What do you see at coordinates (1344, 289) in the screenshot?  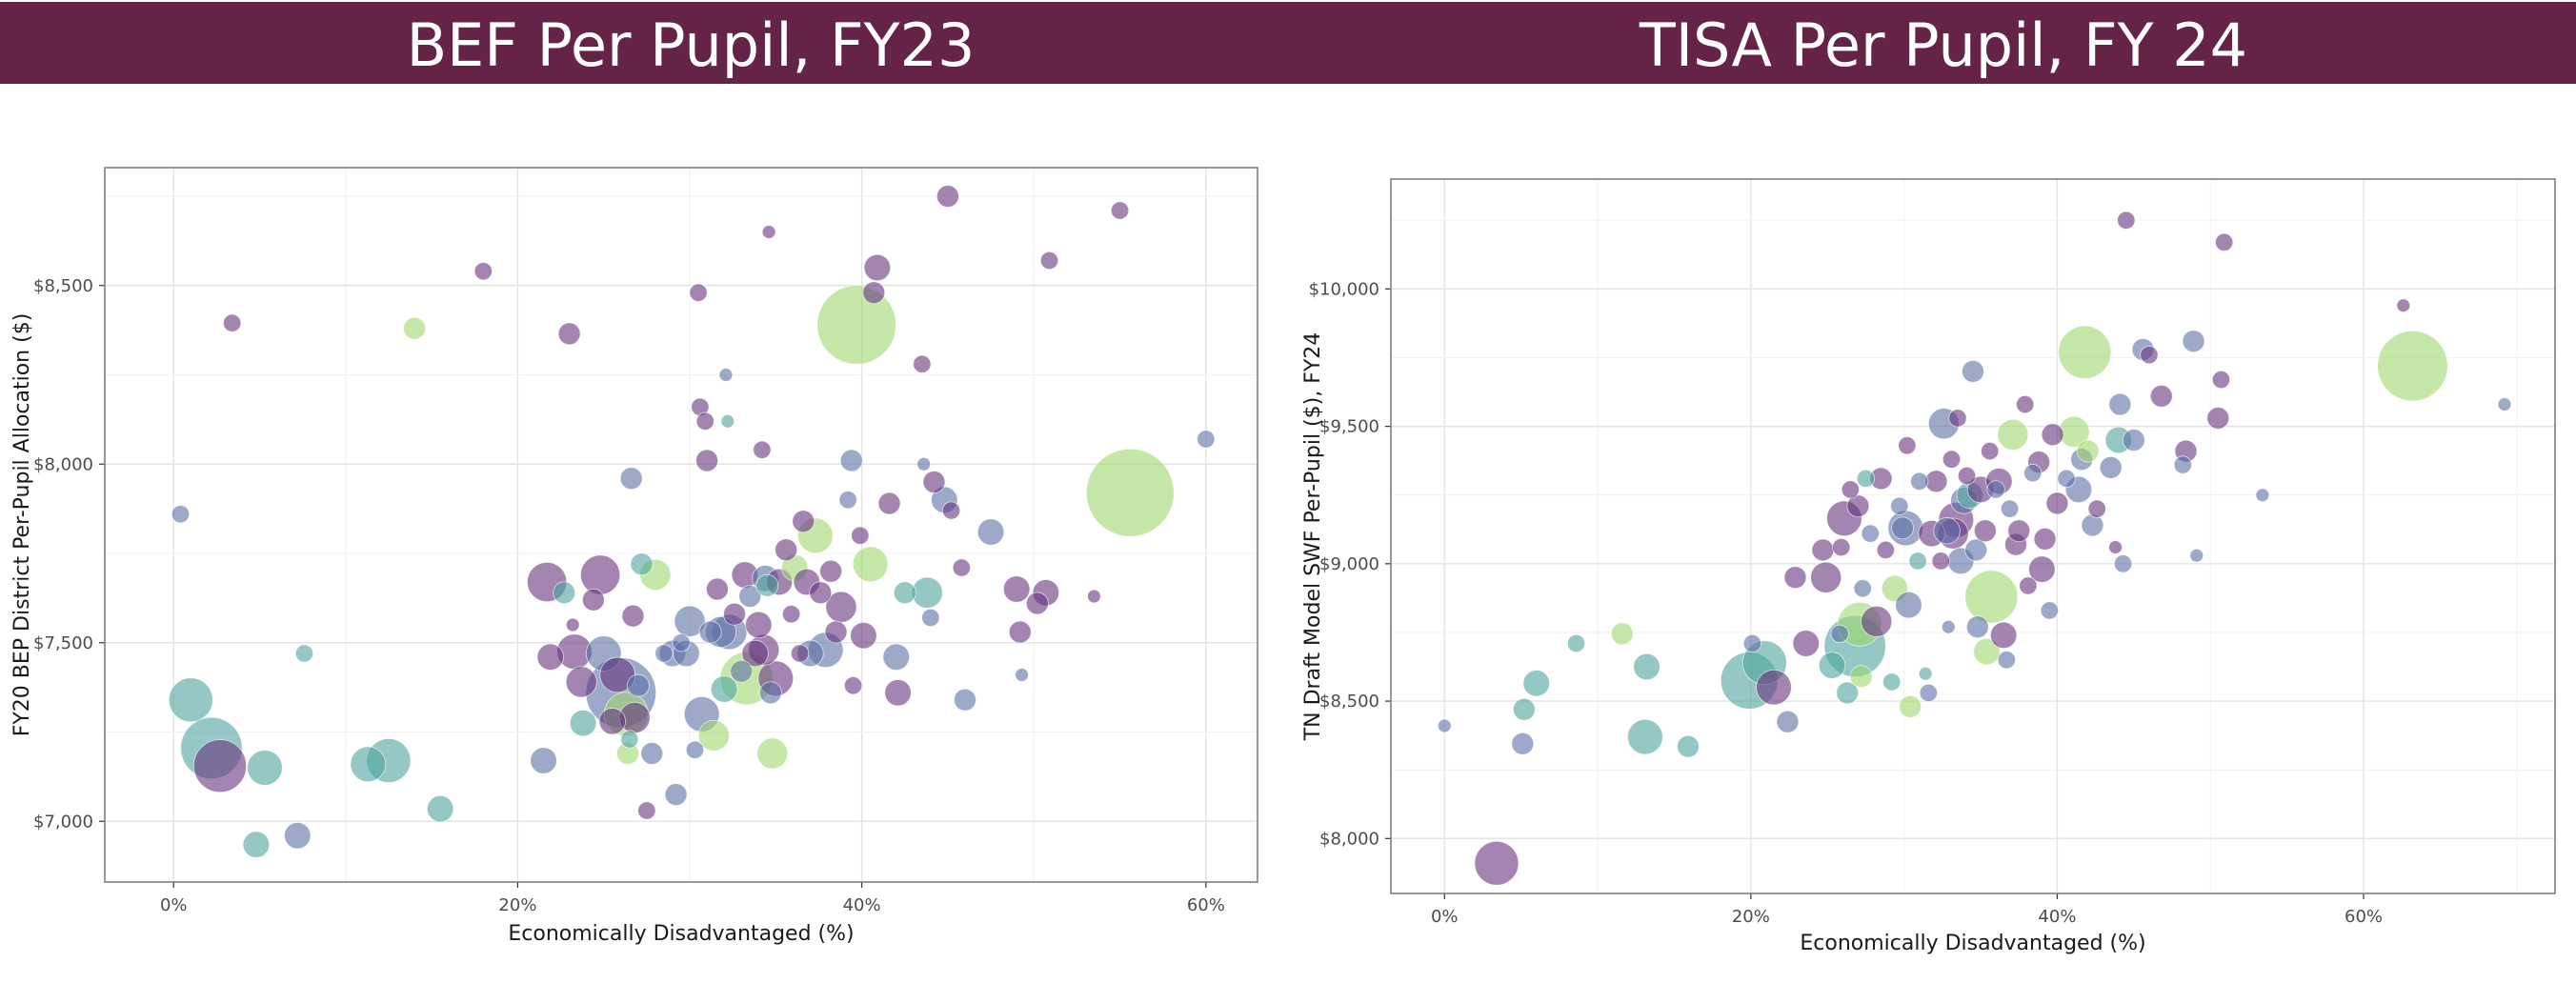 I see `y-tick-label: $10,000` at bounding box center [1344, 289].